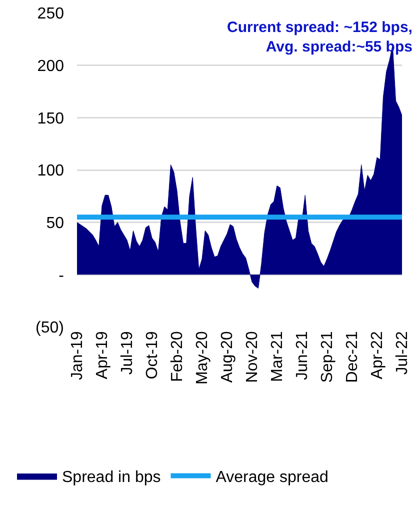 The height and width of the screenshot is (505, 418). I want to click on x-tick-label: Apr-22, so click(377, 355).